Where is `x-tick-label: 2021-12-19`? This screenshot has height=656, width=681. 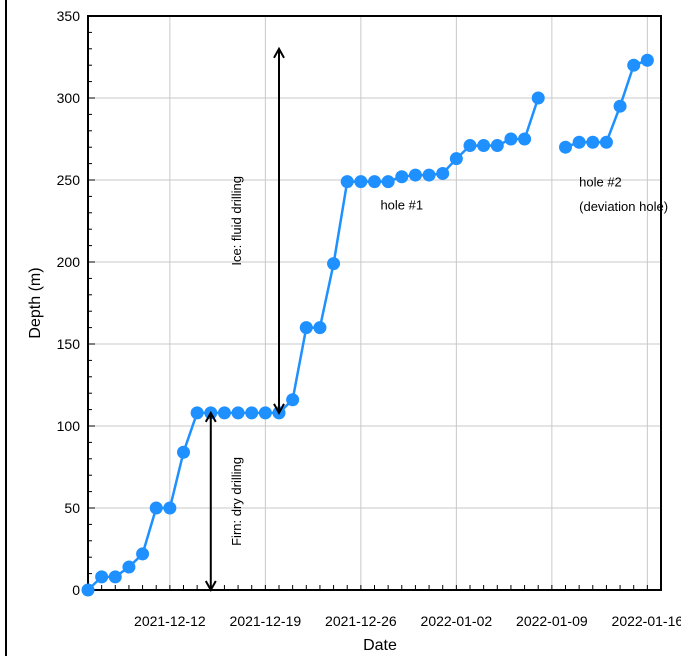
x-tick-label: 2021-12-19 is located at coordinates (266, 621).